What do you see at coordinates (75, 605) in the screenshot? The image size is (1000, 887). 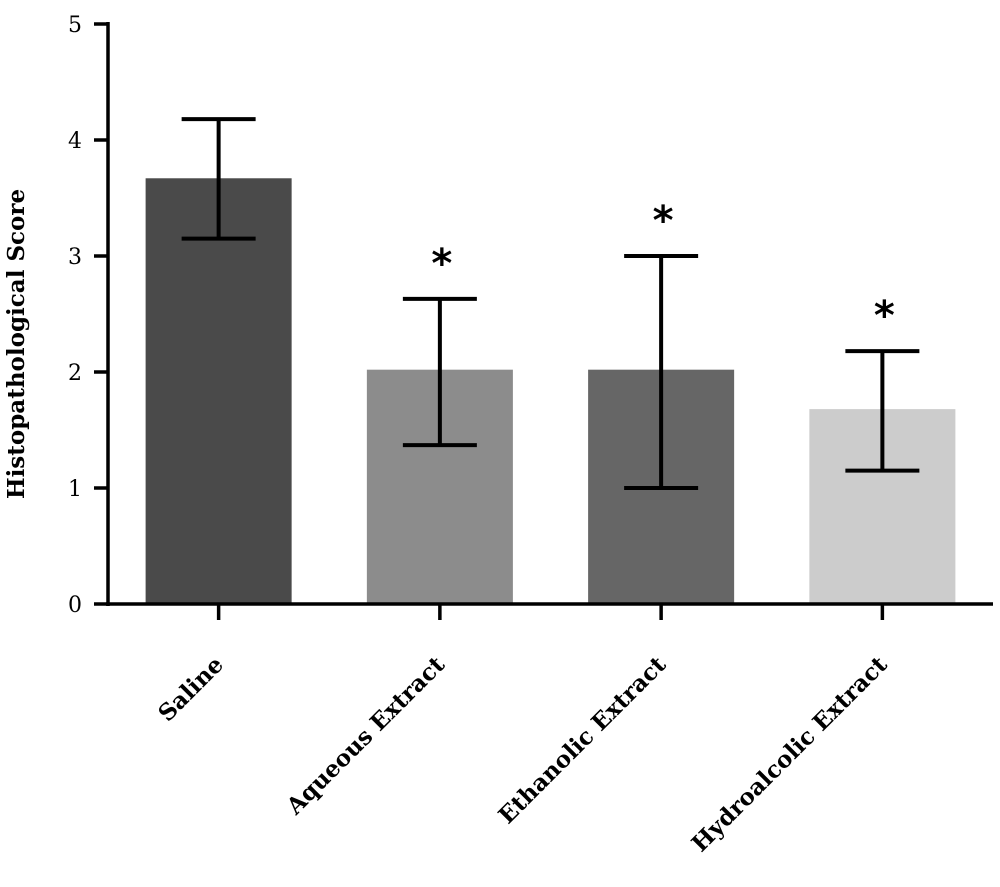 I see `y-tick-label: 0` at bounding box center [75, 605].